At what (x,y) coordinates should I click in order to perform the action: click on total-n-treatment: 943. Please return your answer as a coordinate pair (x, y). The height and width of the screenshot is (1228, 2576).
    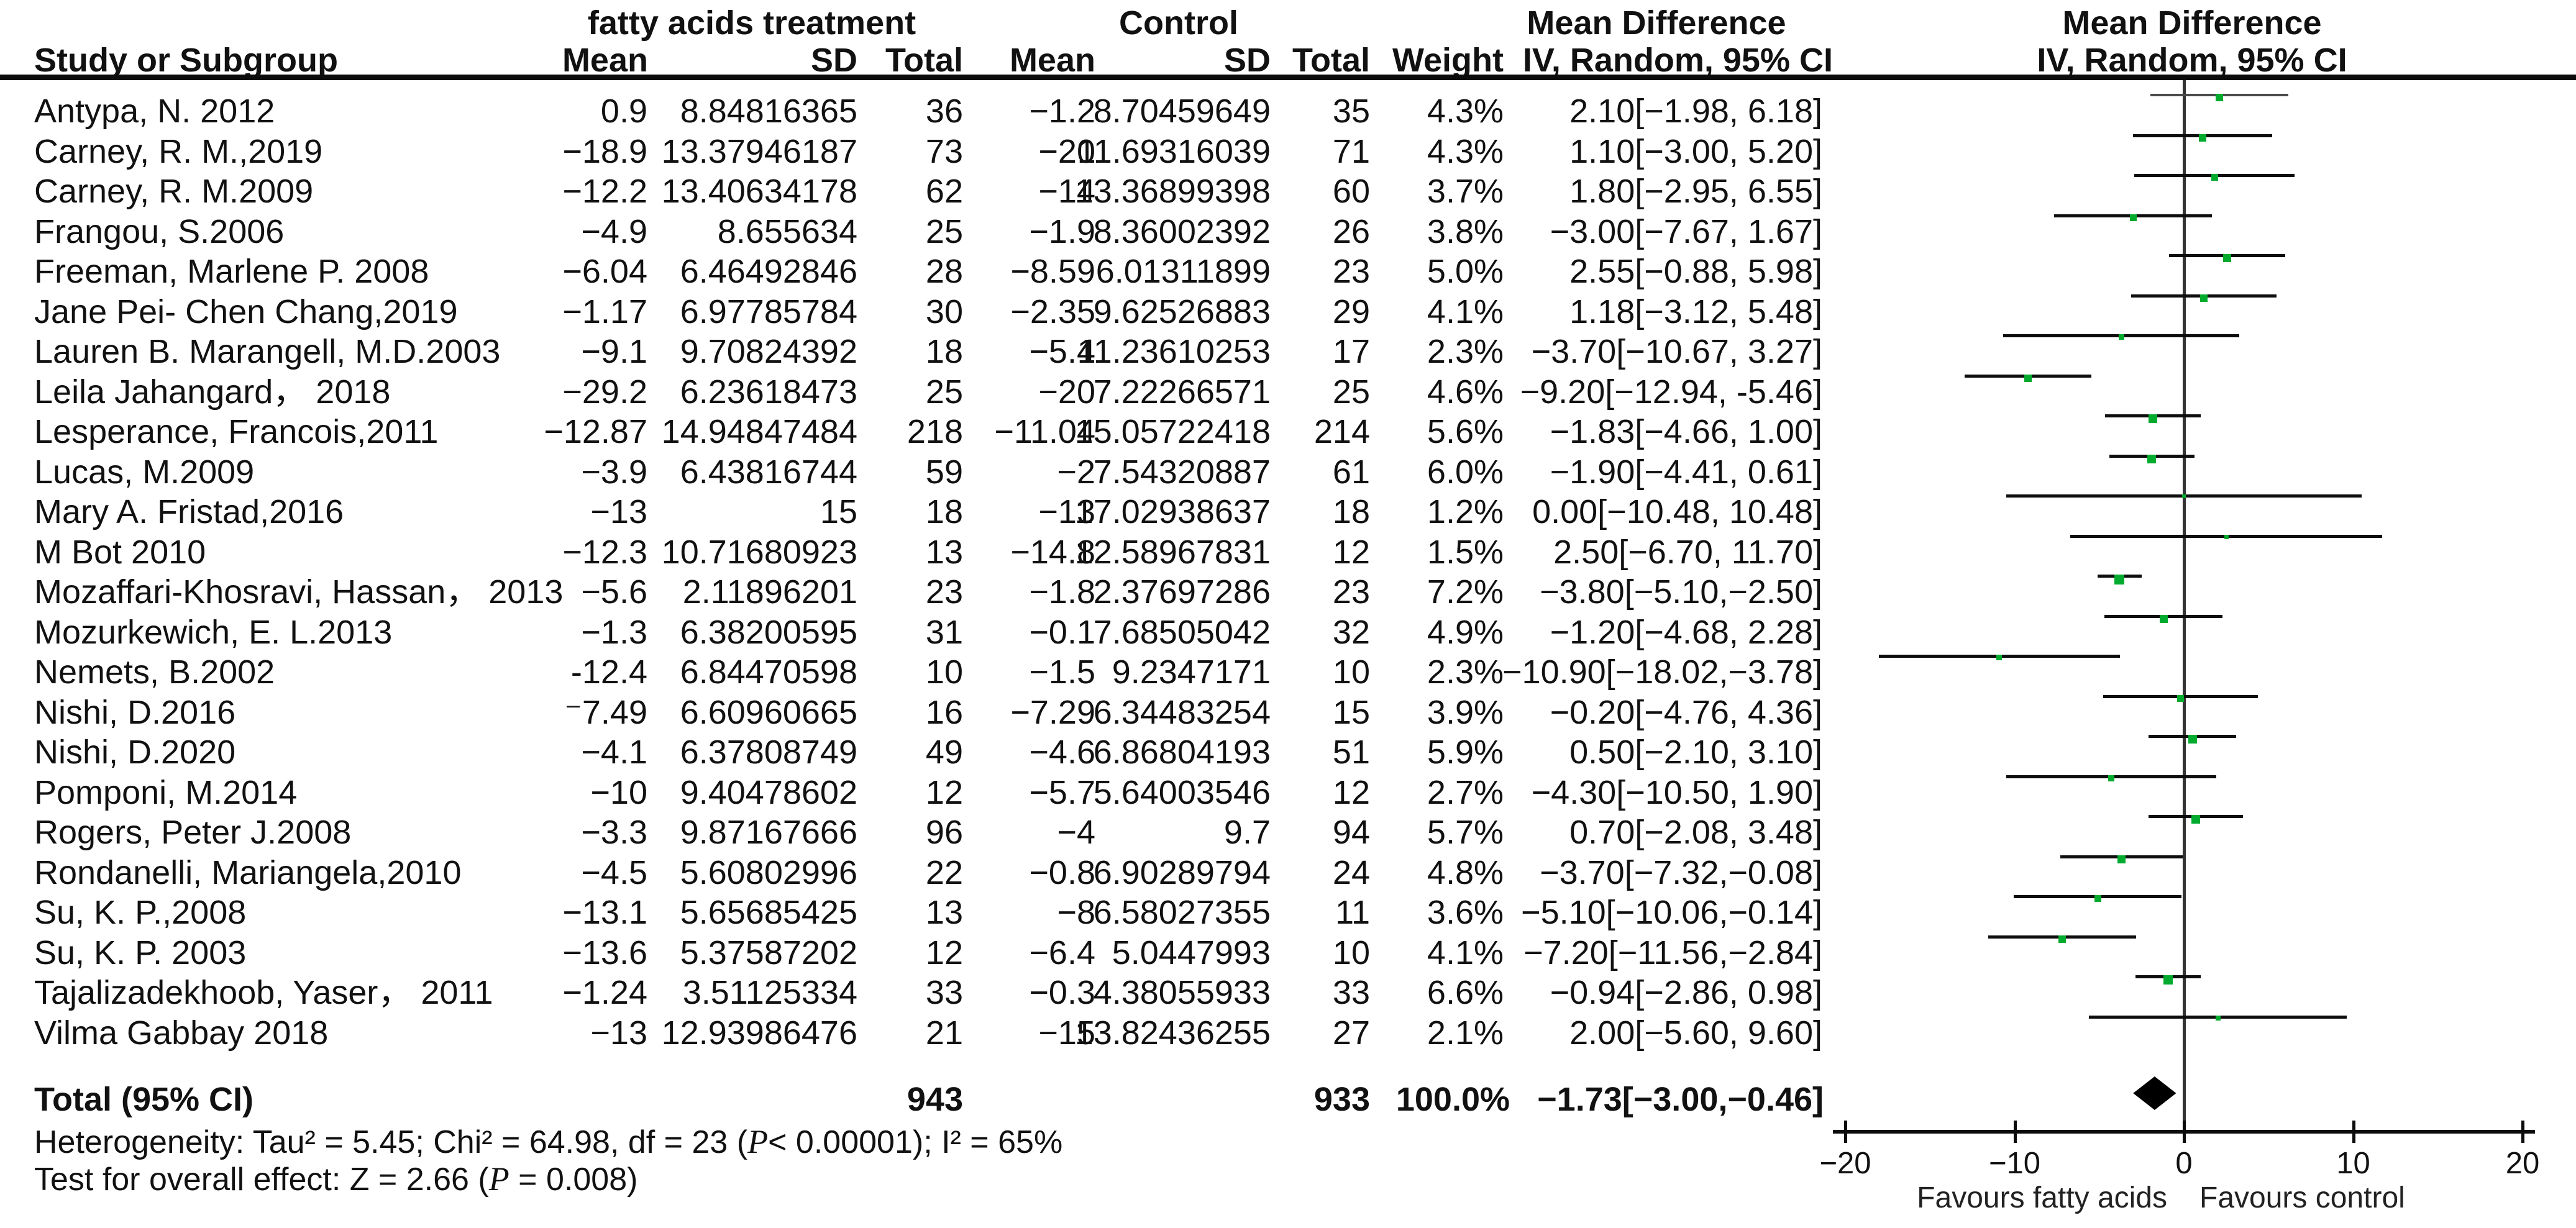
    Looking at the image, I should click on (935, 1099).